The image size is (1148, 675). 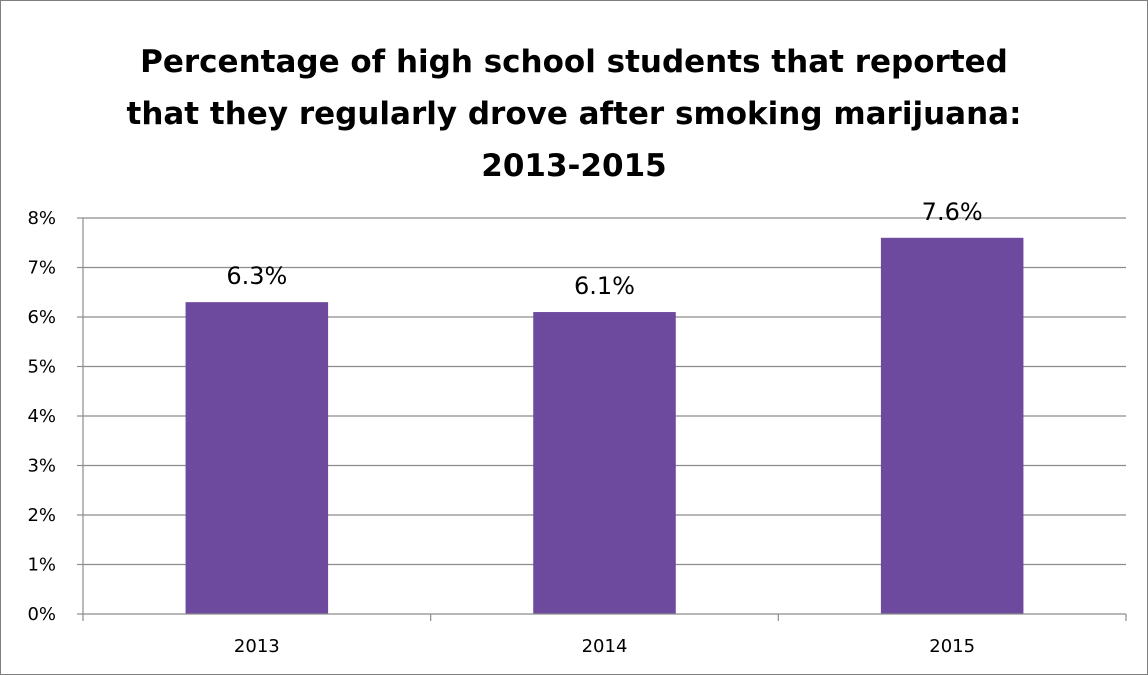 I want to click on y-axis-tick-label: 1%, so click(x=41, y=565).